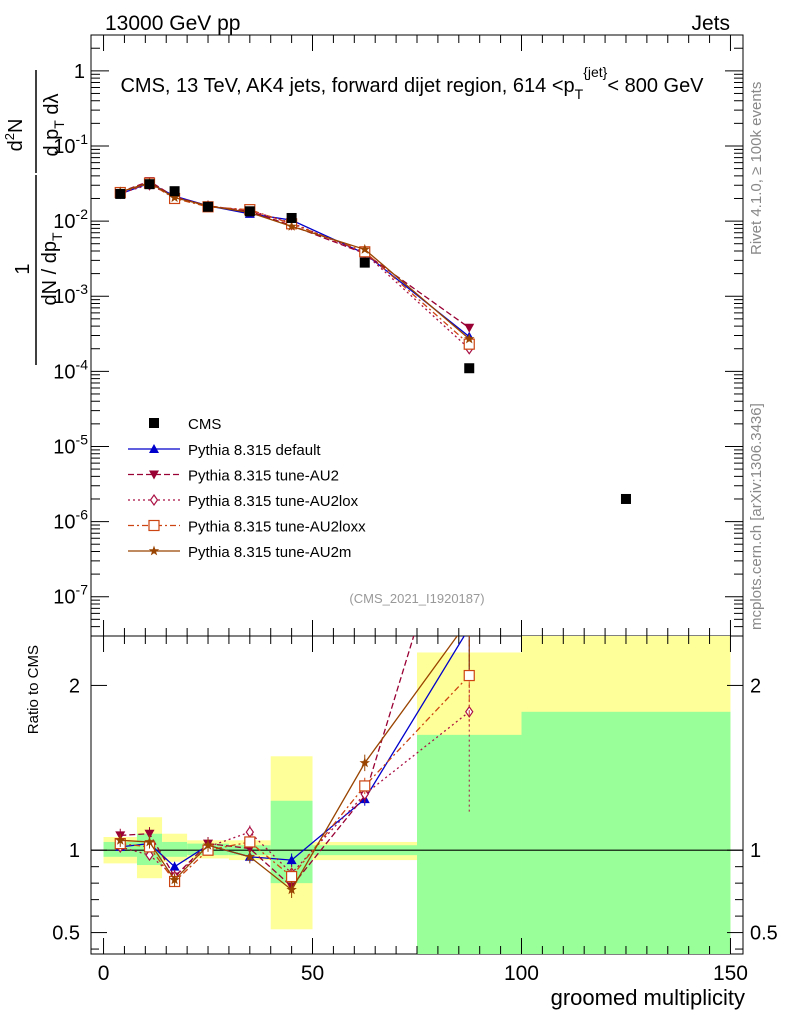  What do you see at coordinates (710, 23) in the screenshot?
I see `header-right: Jets` at bounding box center [710, 23].